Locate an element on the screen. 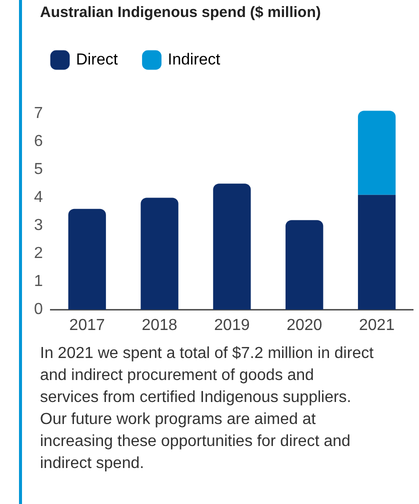 This screenshot has height=504, width=419. y-tick-label: 4 is located at coordinates (38, 197).